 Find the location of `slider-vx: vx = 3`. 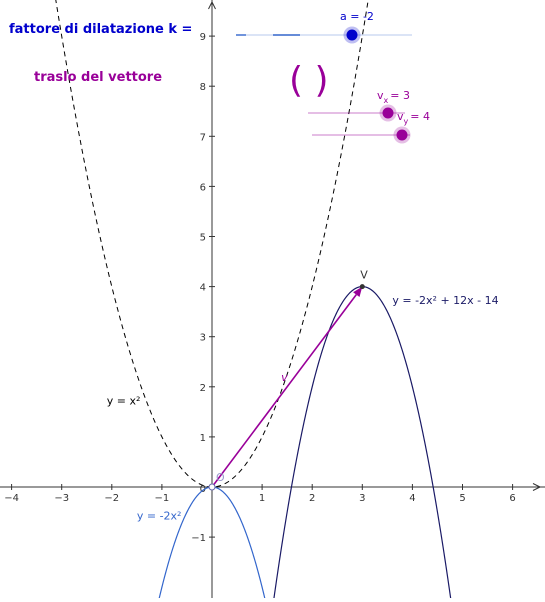

slider-vx: vx = 3 is located at coordinates (359, 105).